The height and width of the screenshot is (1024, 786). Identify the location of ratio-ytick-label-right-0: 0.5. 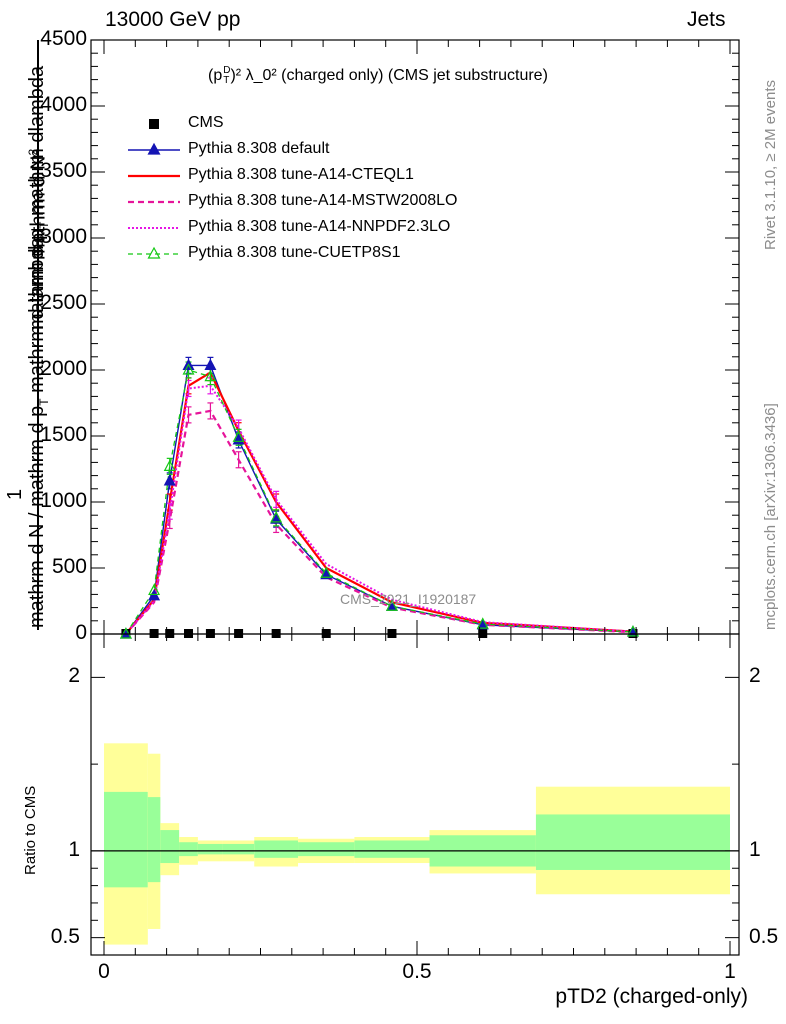
(764, 936).